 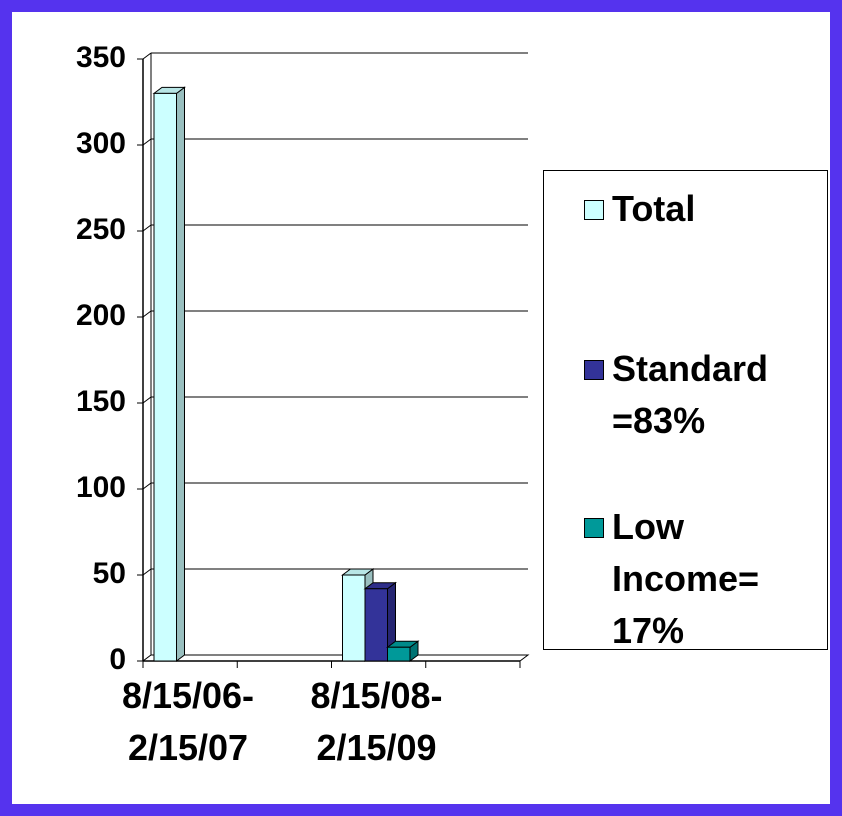 What do you see at coordinates (654, 208) in the screenshot?
I see `legend-label: Total` at bounding box center [654, 208].